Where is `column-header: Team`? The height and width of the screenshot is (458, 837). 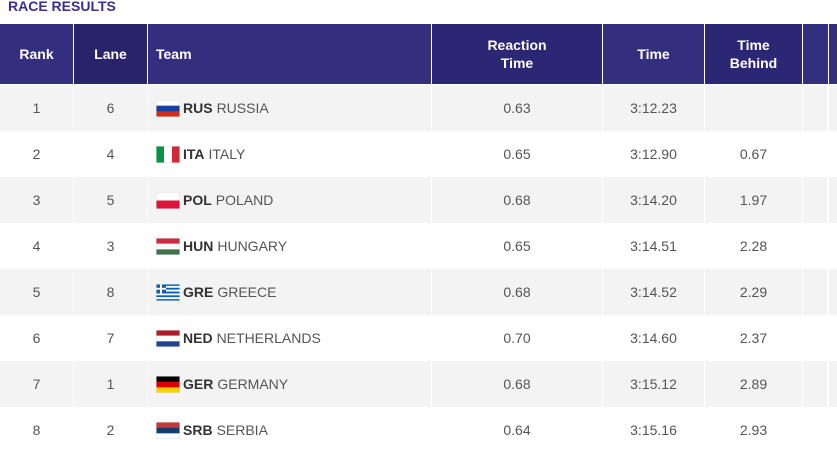
column-header: Team is located at coordinates (174, 54).